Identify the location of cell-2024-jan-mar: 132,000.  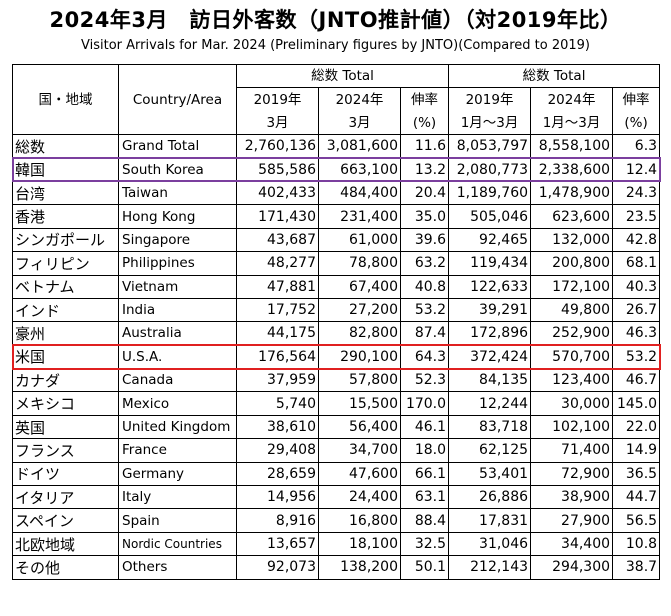
(572, 240).